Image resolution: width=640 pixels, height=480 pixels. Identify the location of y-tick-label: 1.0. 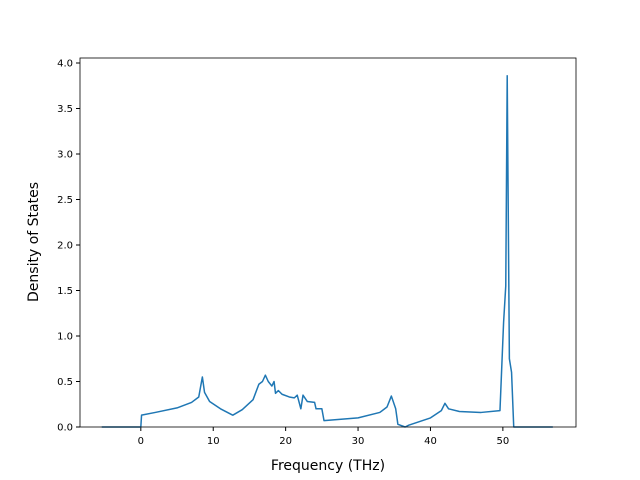
(65, 337).